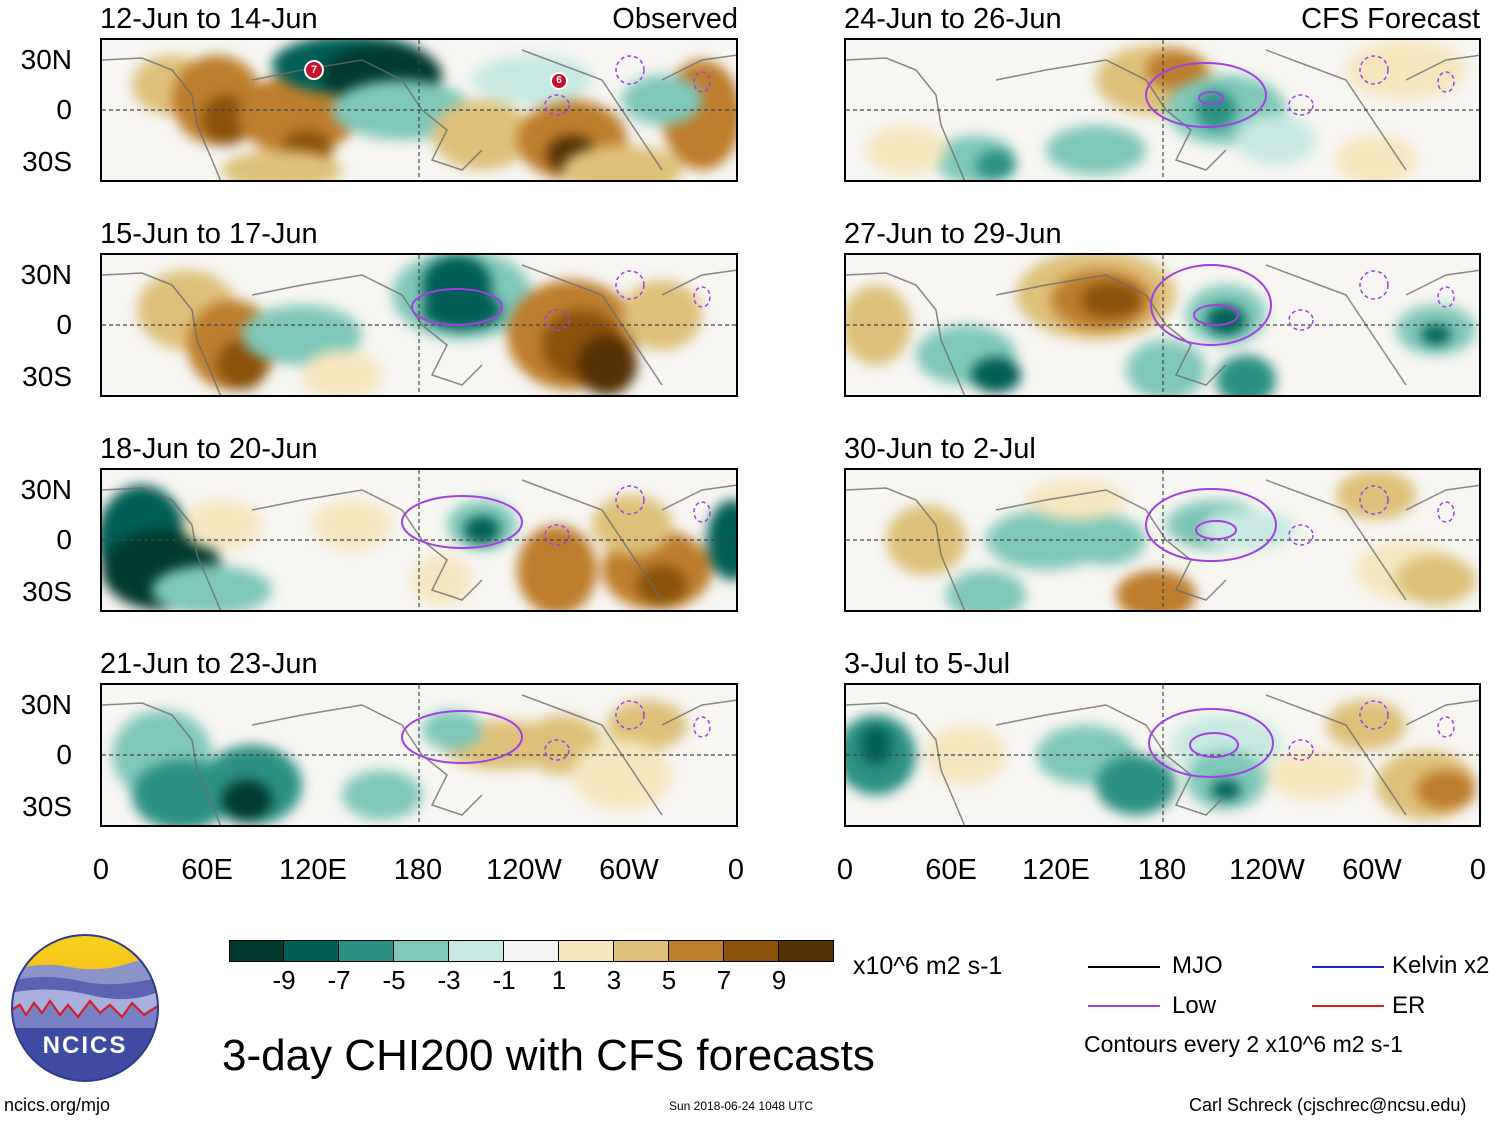  Describe the element at coordinates (339, 980) in the screenshot. I see `colorbar-tick: -7` at that location.